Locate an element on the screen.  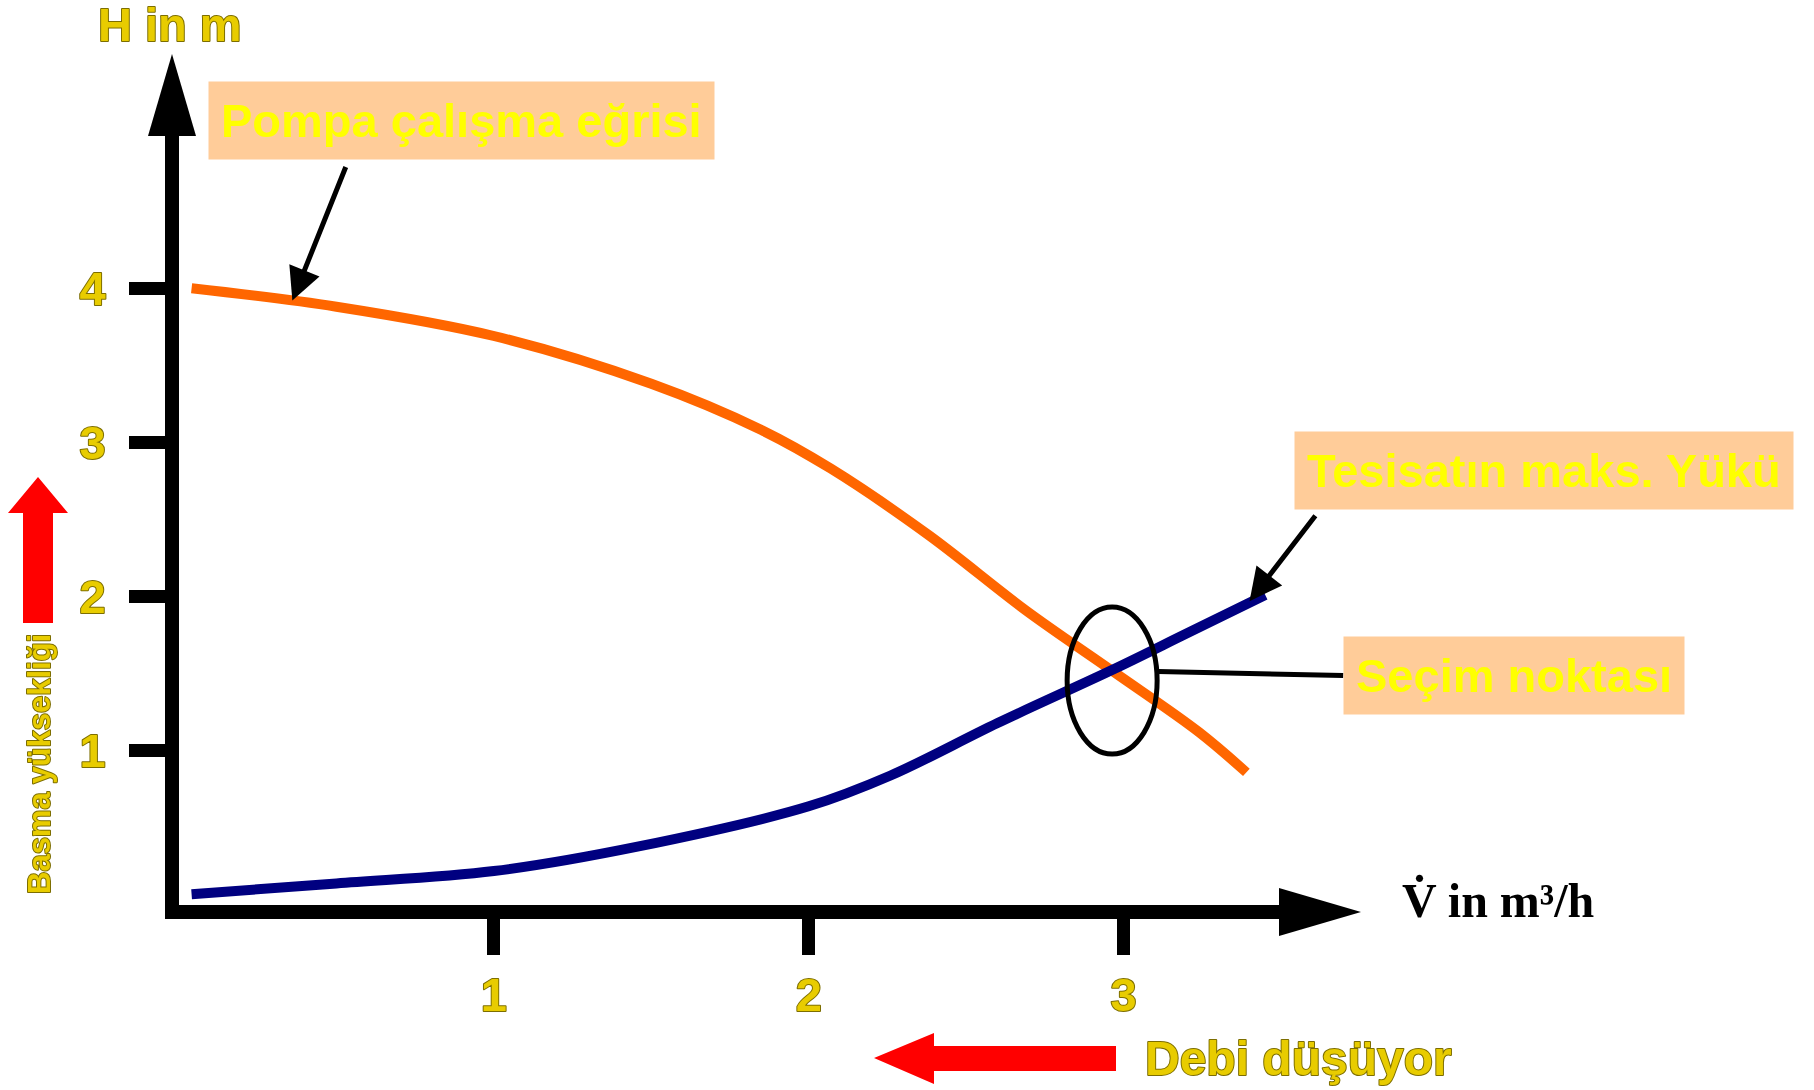
x-tick-label: 2 is located at coordinates (808, 995).